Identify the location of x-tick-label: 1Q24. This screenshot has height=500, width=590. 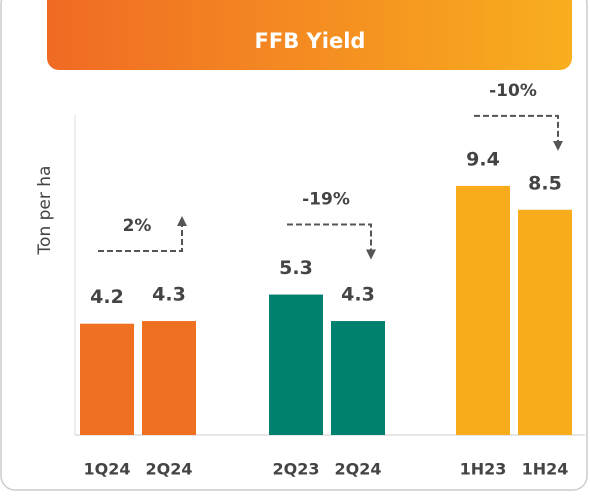
(107, 469).